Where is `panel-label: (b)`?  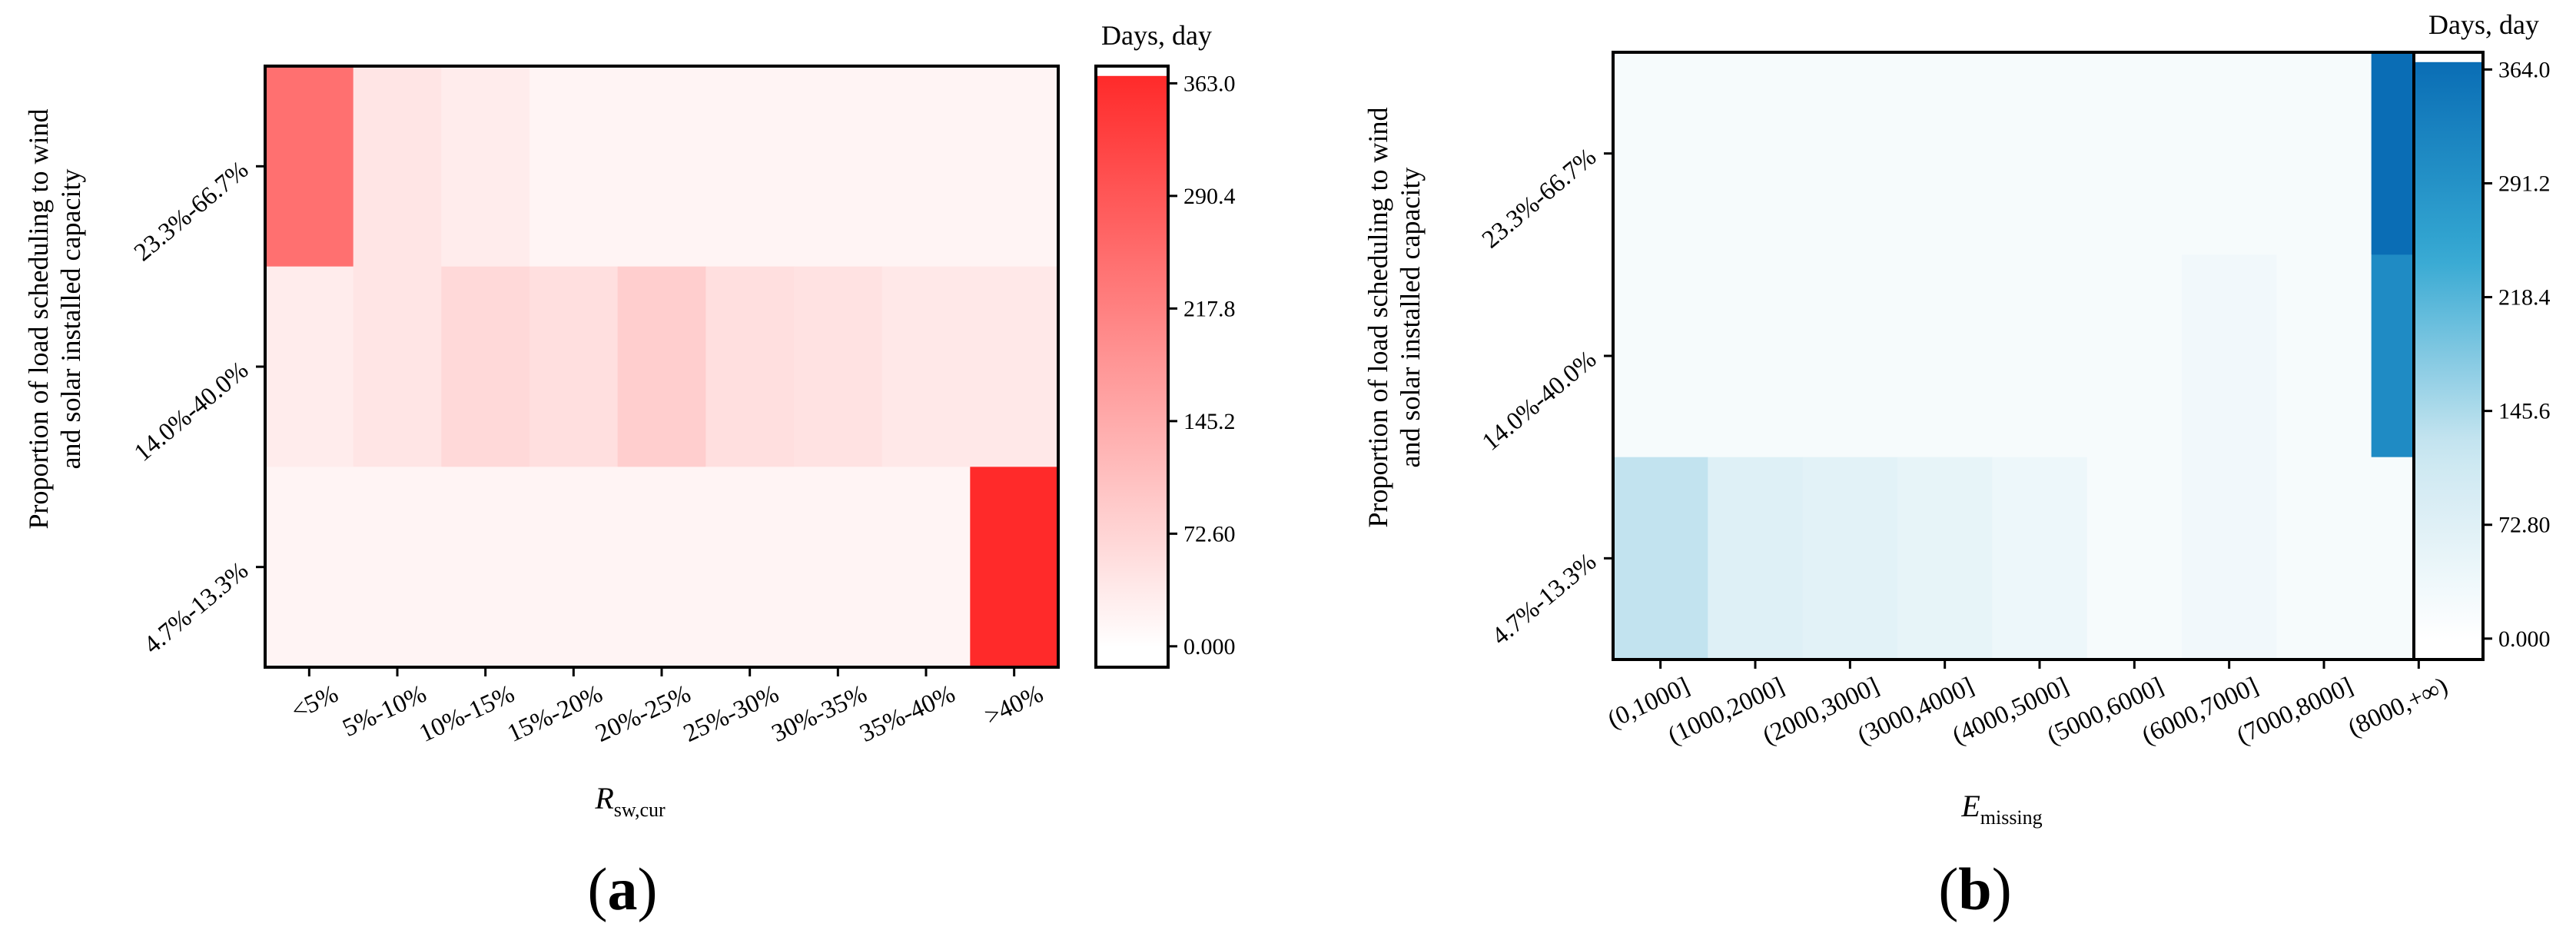
panel-label: (b) is located at coordinates (1974, 889).